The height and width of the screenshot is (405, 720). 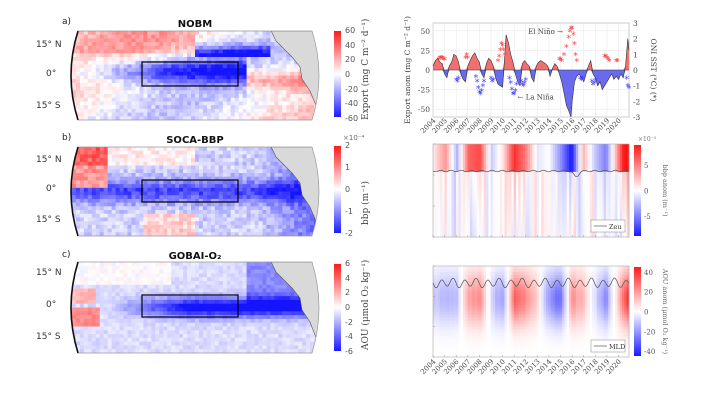 What do you see at coordinates (427, 70) in the screenshot?
I see `y-tick-label: 0` at bounding box center [427, 70].